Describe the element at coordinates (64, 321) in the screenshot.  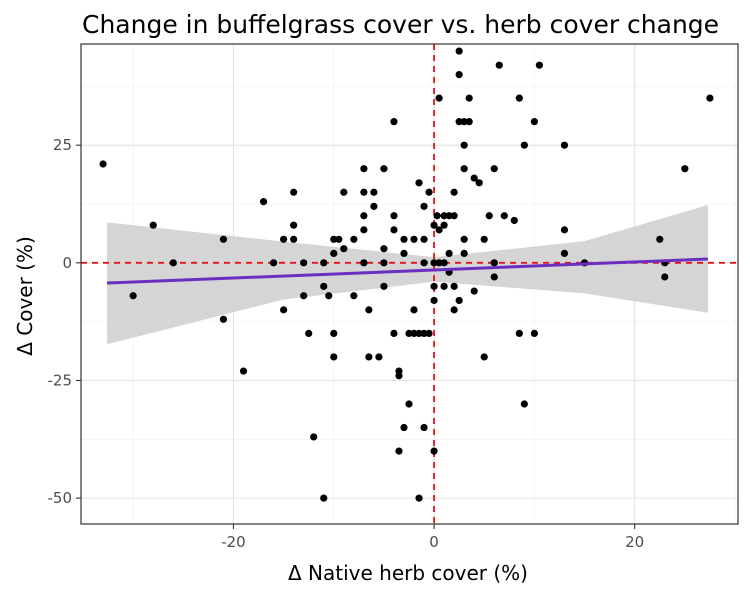
I see `y-axis-ticks: -50 -25 0 25` at that location.